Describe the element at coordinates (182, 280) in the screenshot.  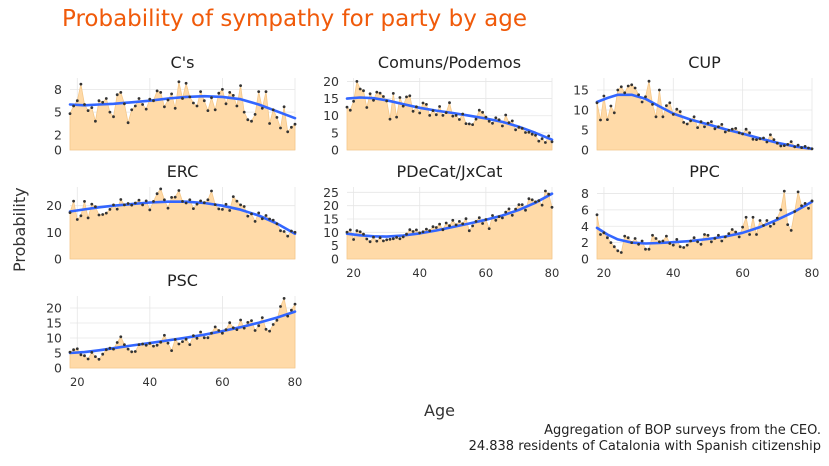
I see `panel-title: PSC` at that location.